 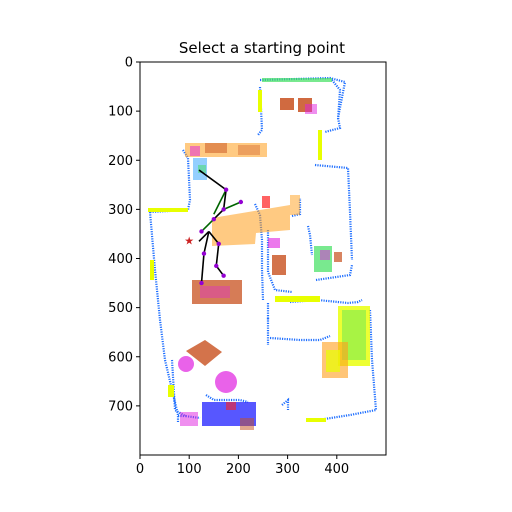 What do you see at coordinates (262, 48) in the screenshot?
I see `figure-title: Select a starting point` at bounding box center [262, 48].